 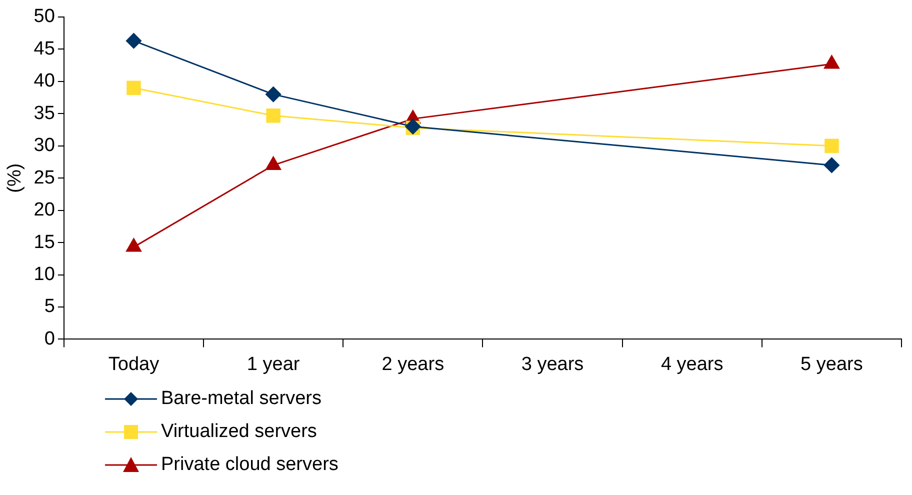 I want to click on legend-label: Virtualized servers, so click(x=239, y=432).